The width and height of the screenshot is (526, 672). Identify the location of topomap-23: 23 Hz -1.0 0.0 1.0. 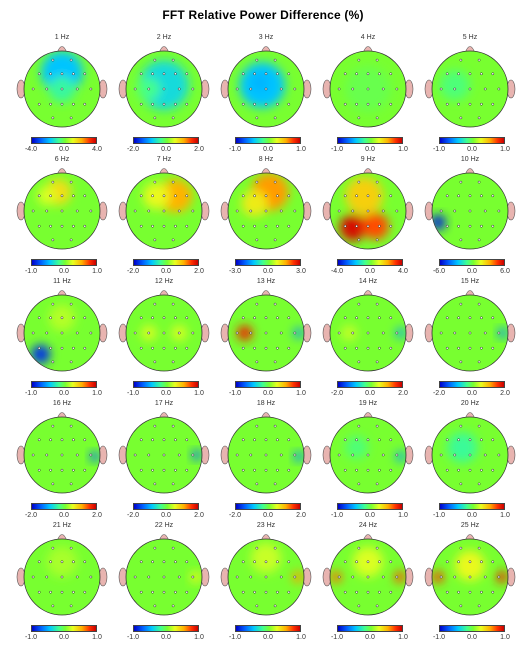
(266, 586).